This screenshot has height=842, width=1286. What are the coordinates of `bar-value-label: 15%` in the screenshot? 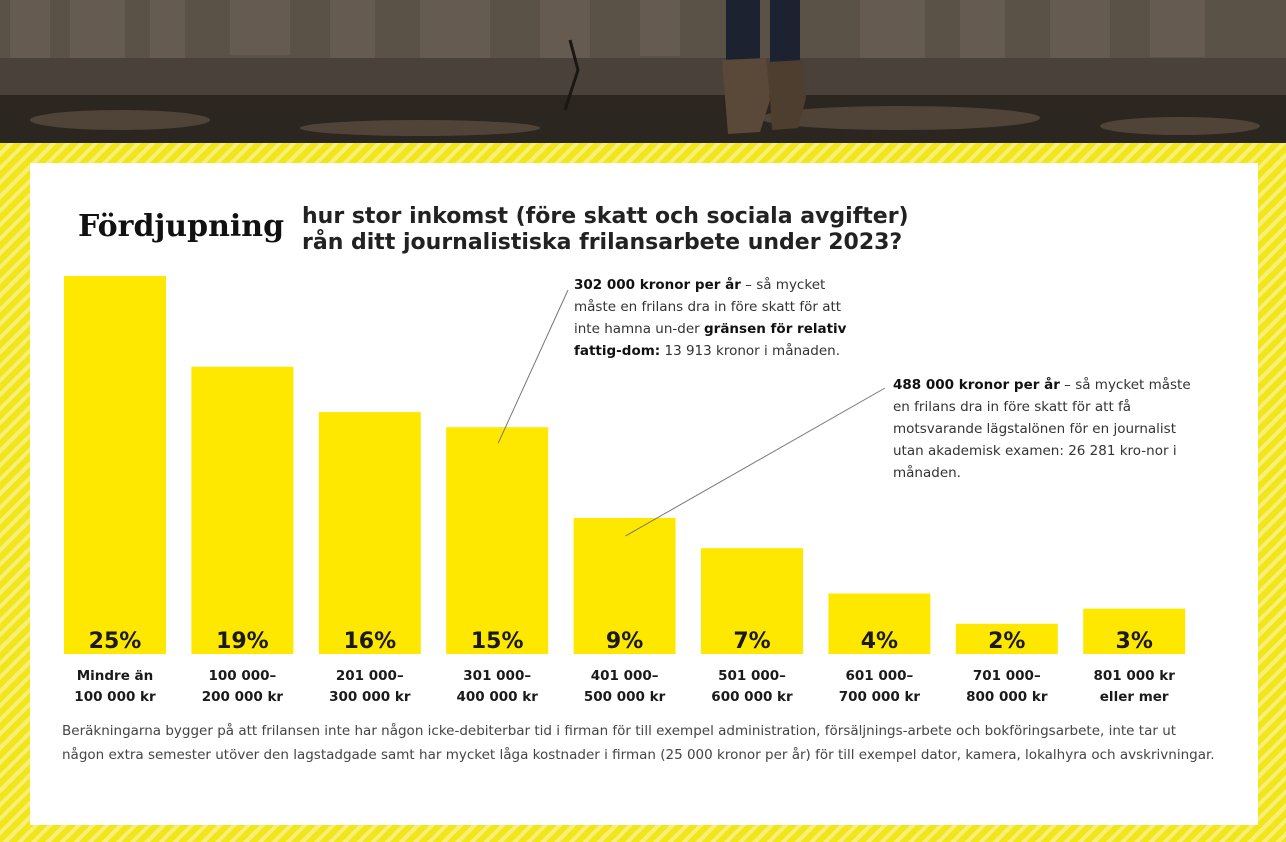 It's located at (497, 641).